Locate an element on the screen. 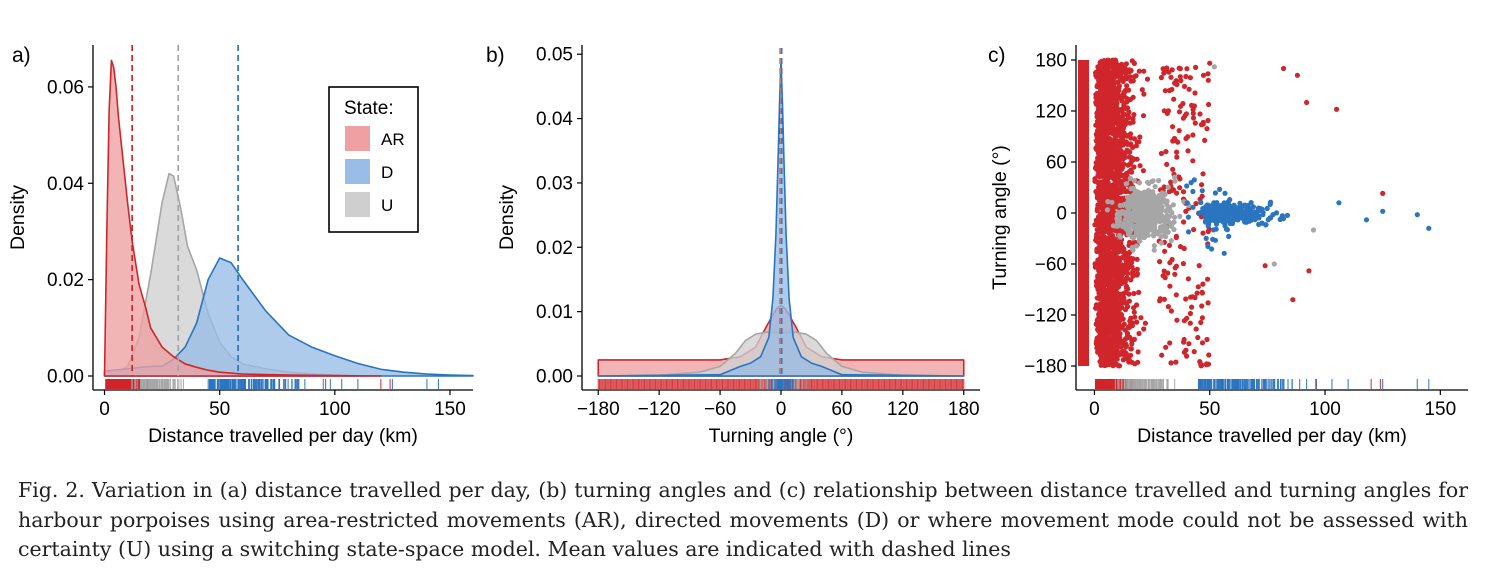  y-tick-label: 0.03 is located at coordinates (554, 183).